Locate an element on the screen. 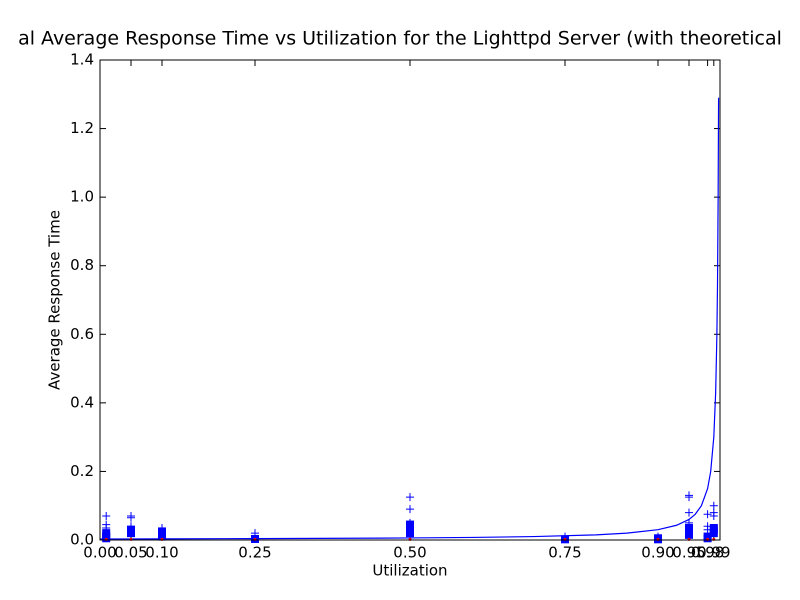 The image size is (800, 600). x-tick-label: 0.75 is located at coordinates (564, 553).